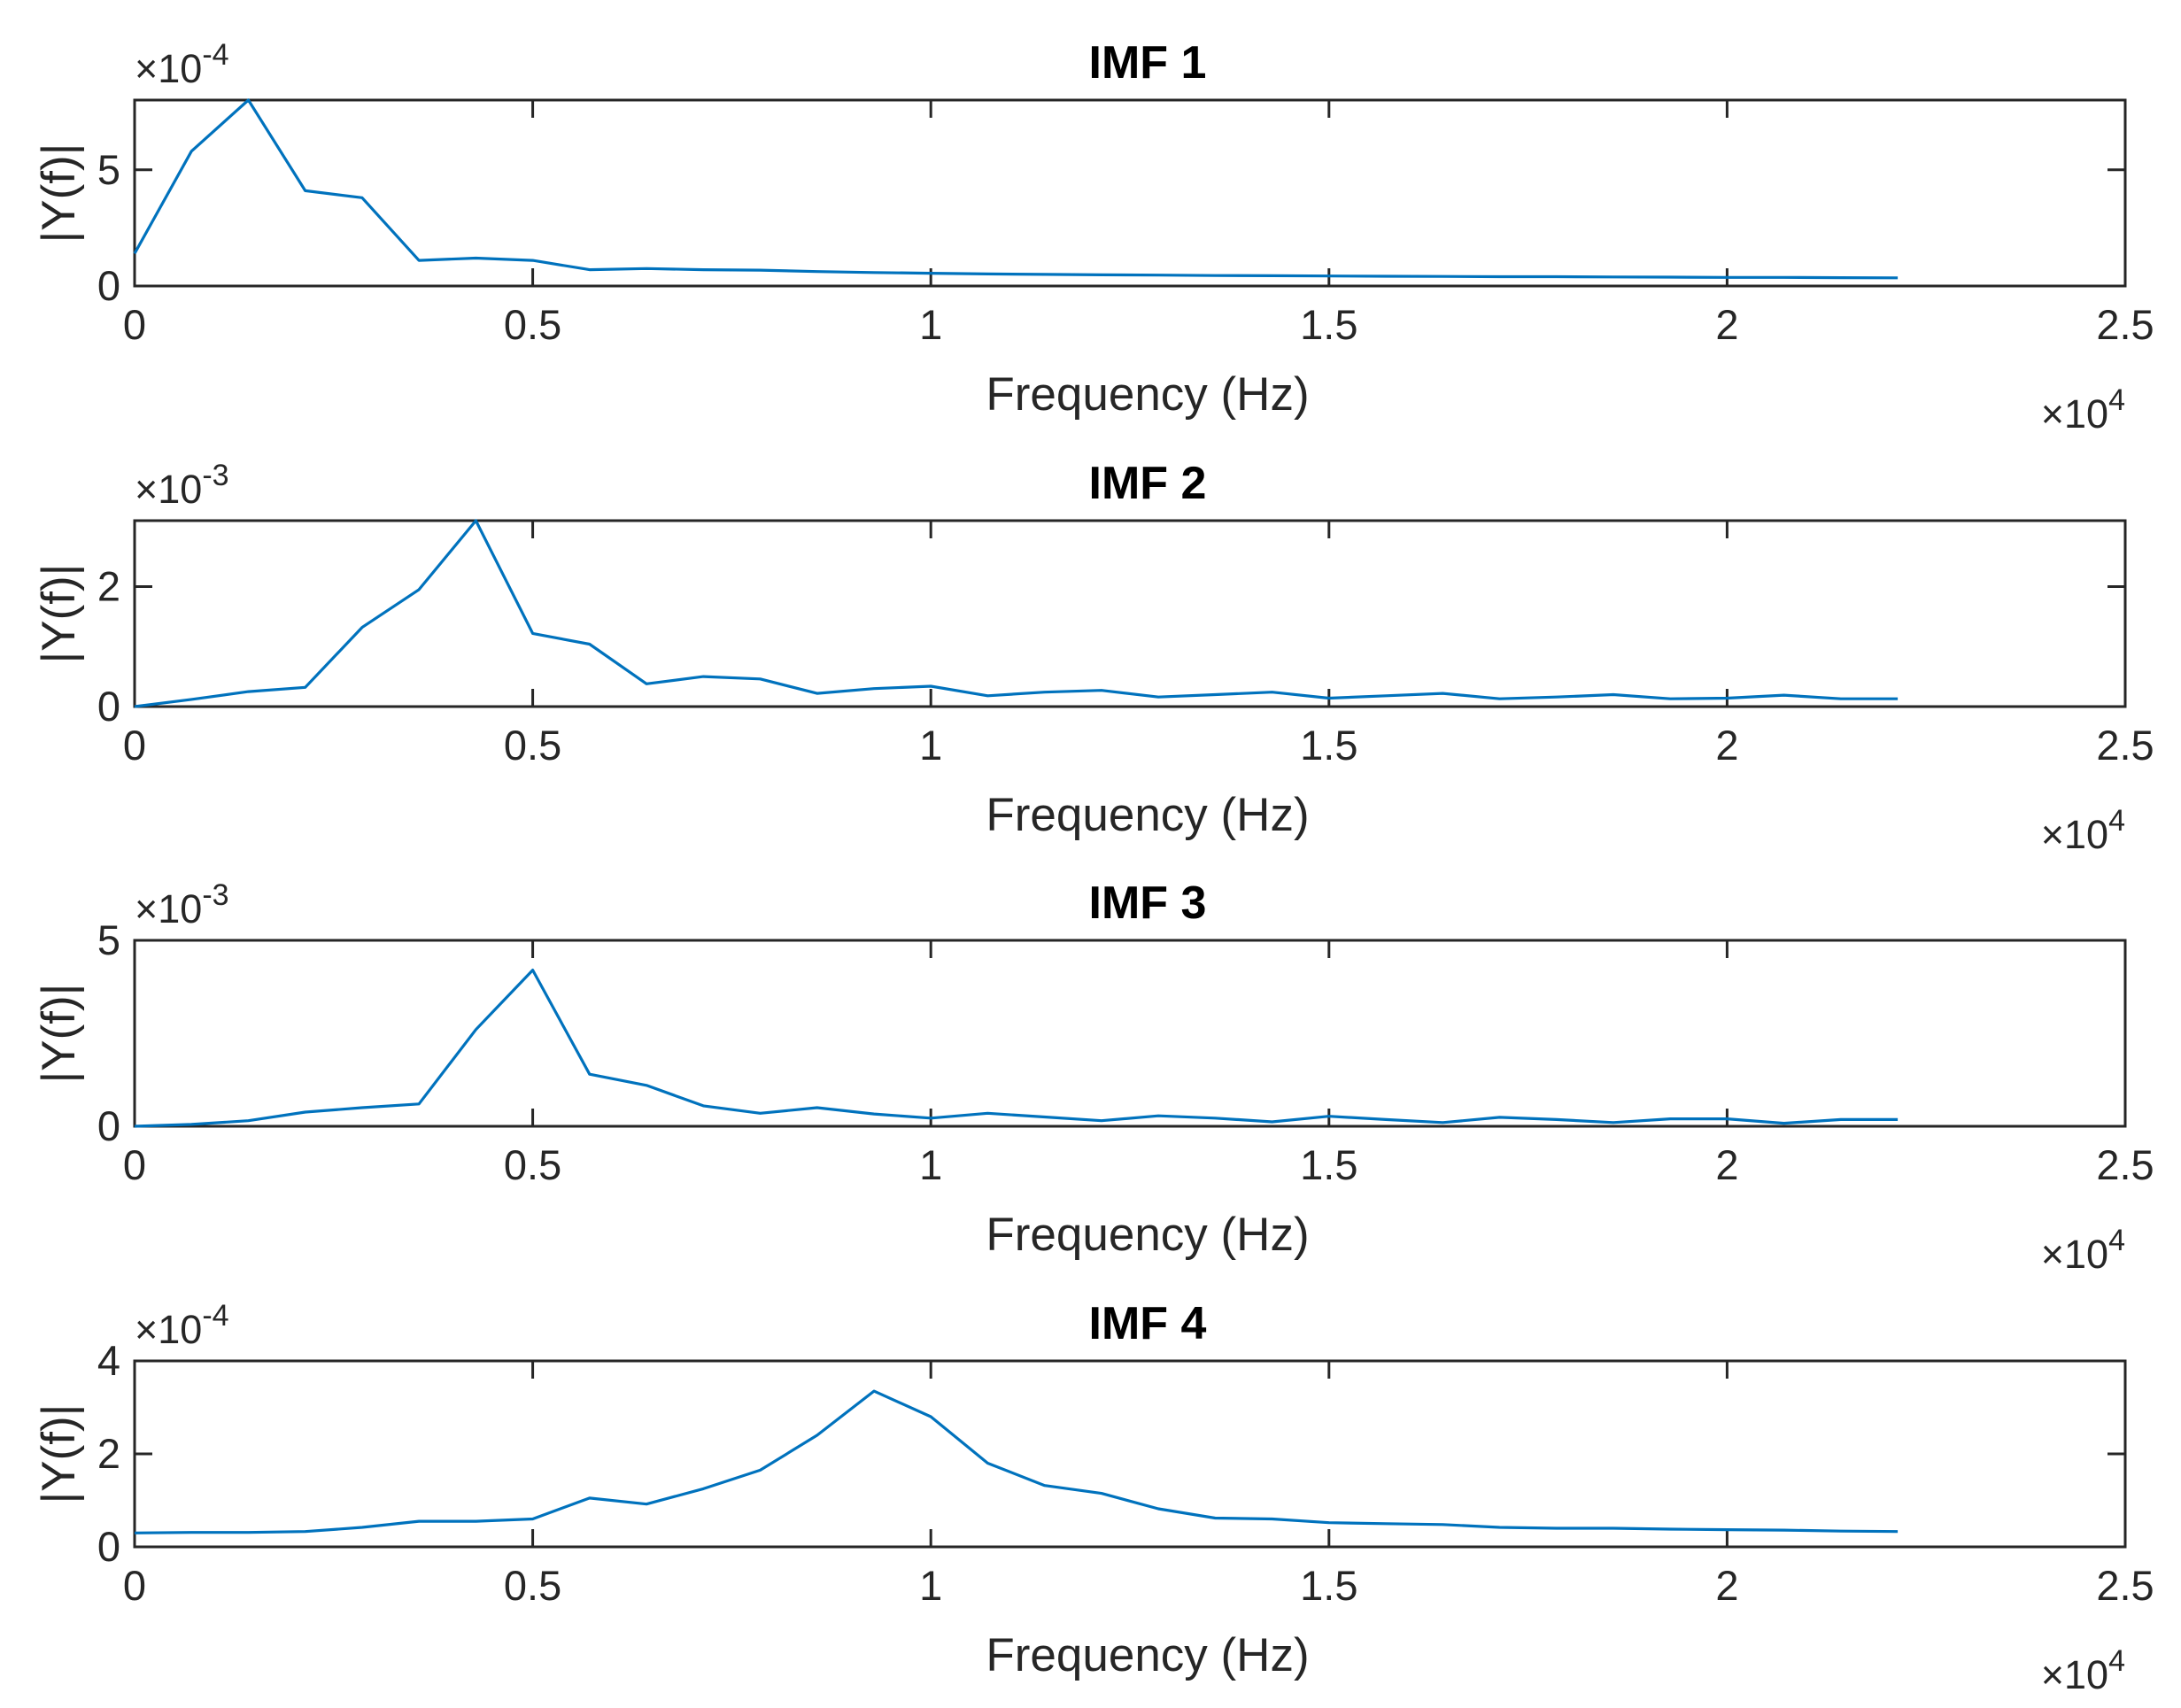  Describe the element at coordinates (1148, 903) in the screenshot. I see `subplot-title: IMF 3` at that location.